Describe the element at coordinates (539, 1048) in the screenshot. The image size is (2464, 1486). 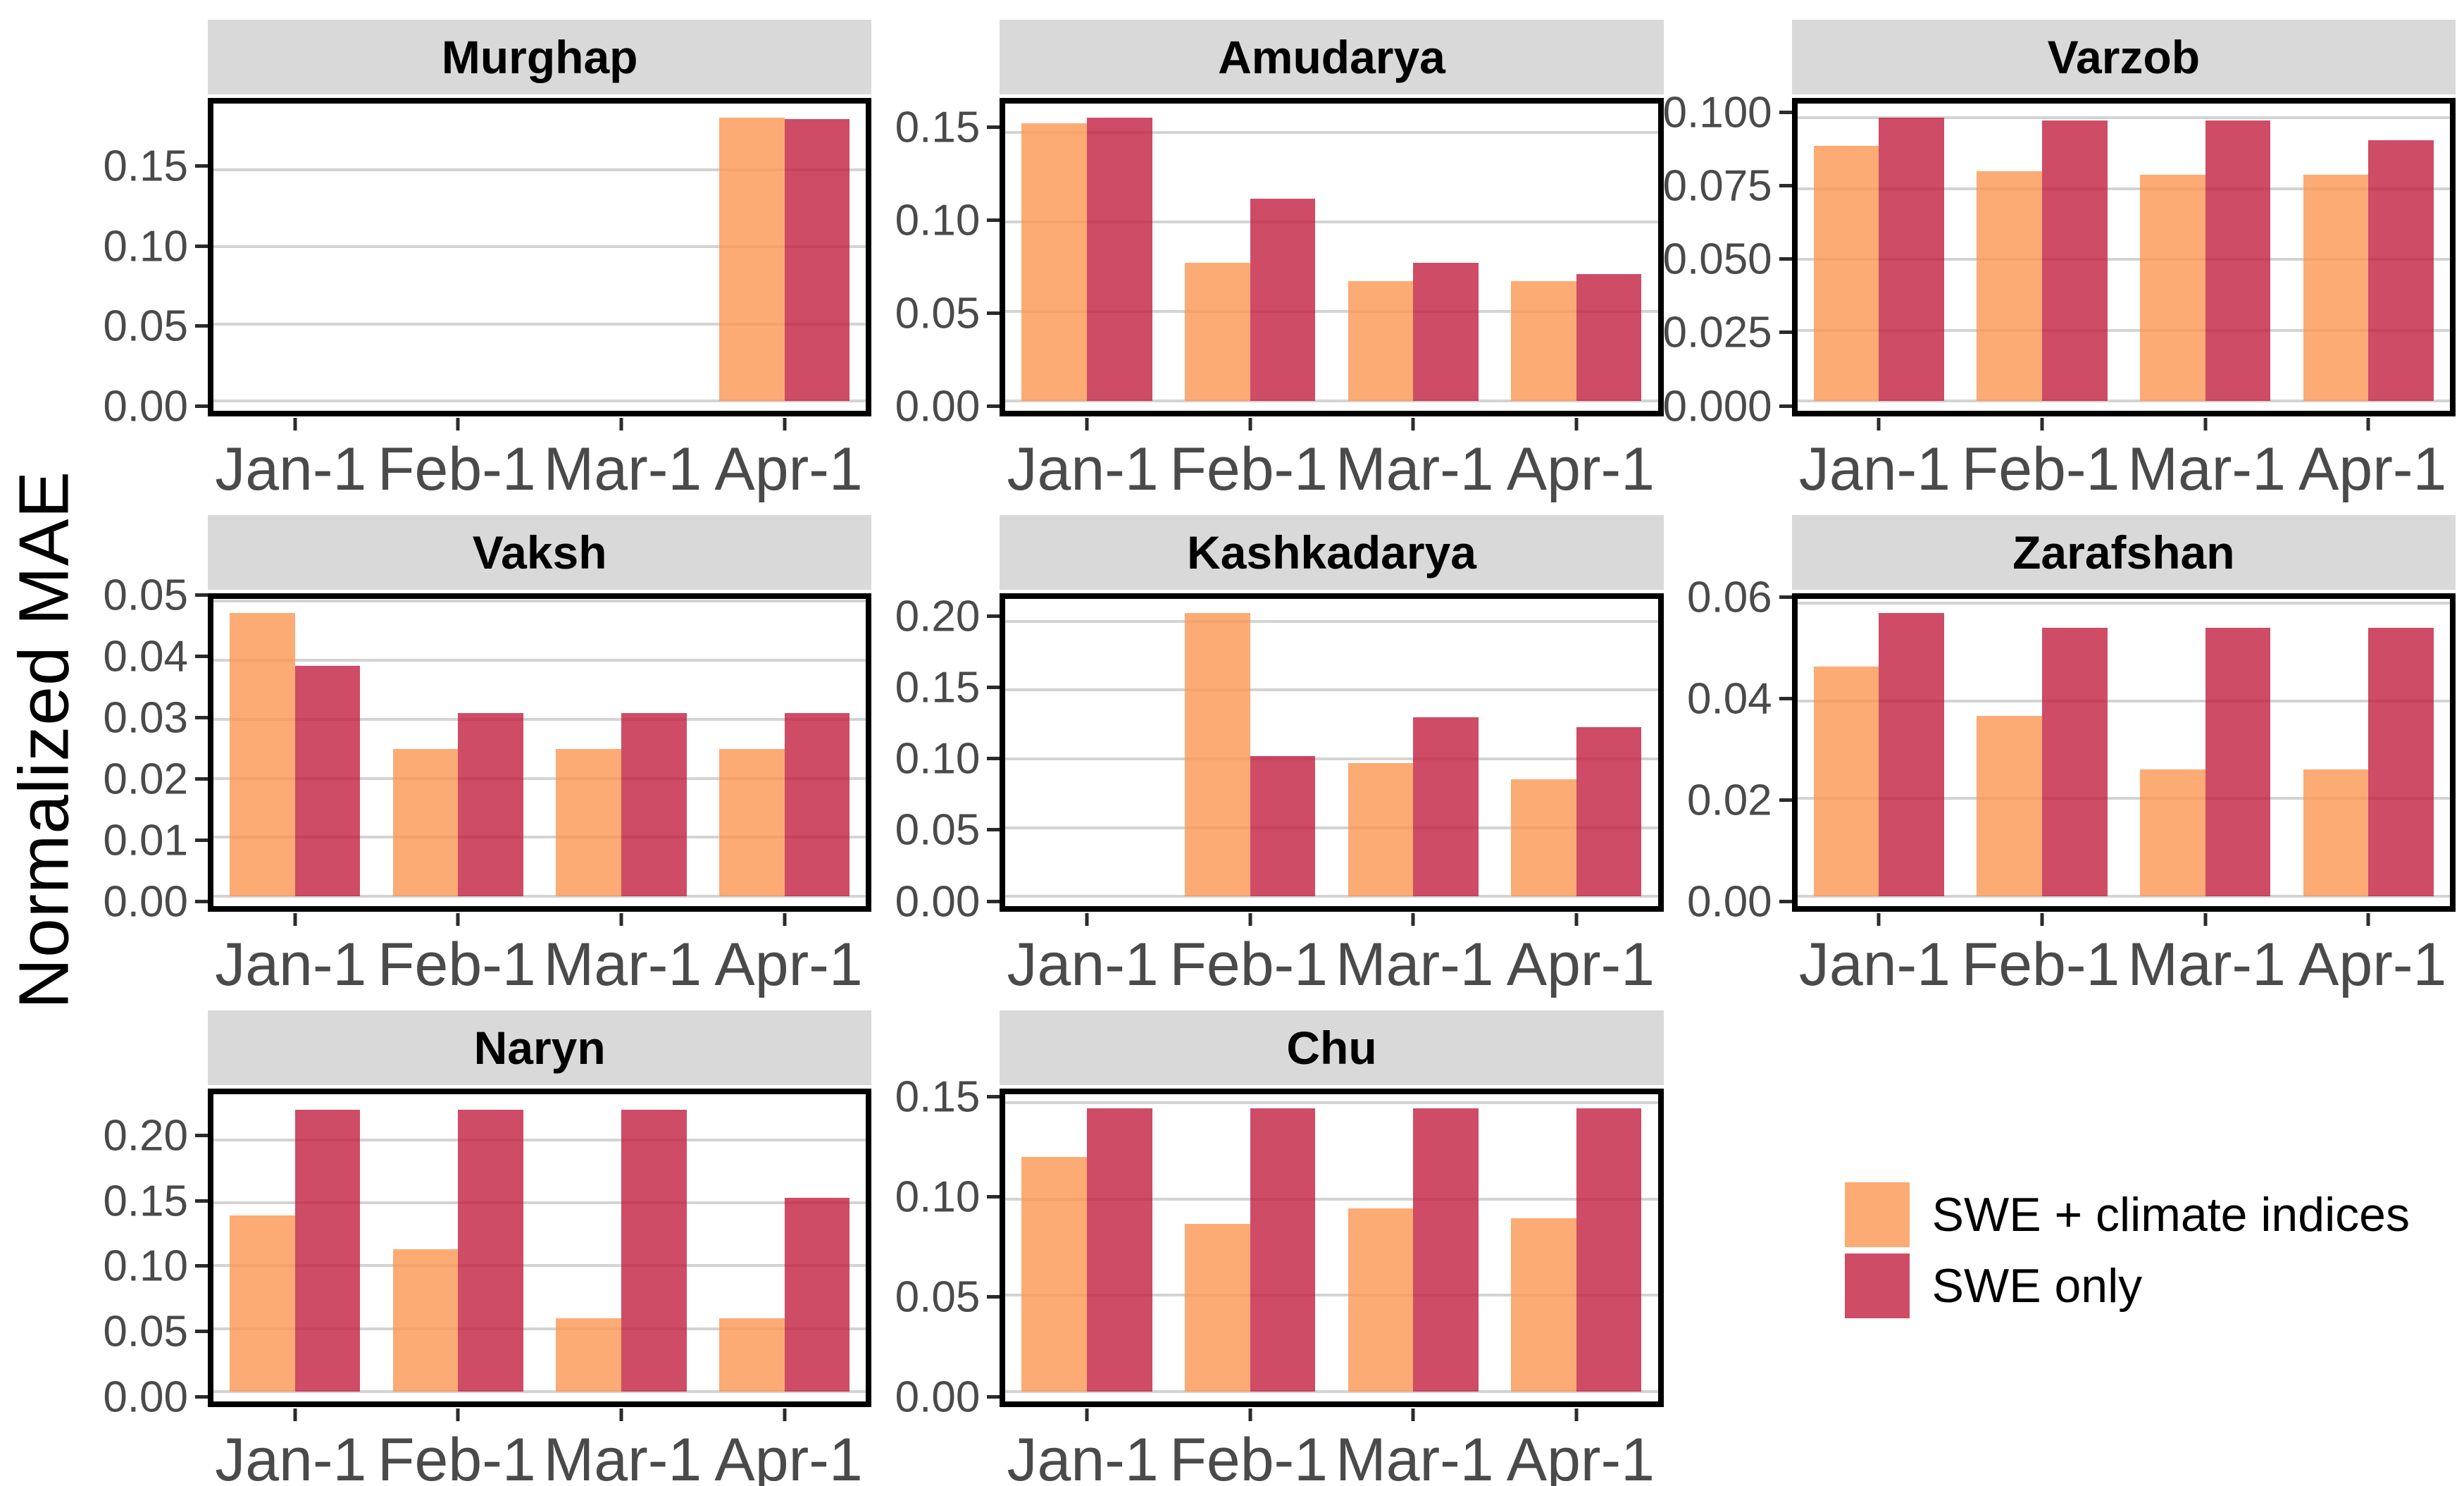
I see `facet-title: Naryn` at that location.